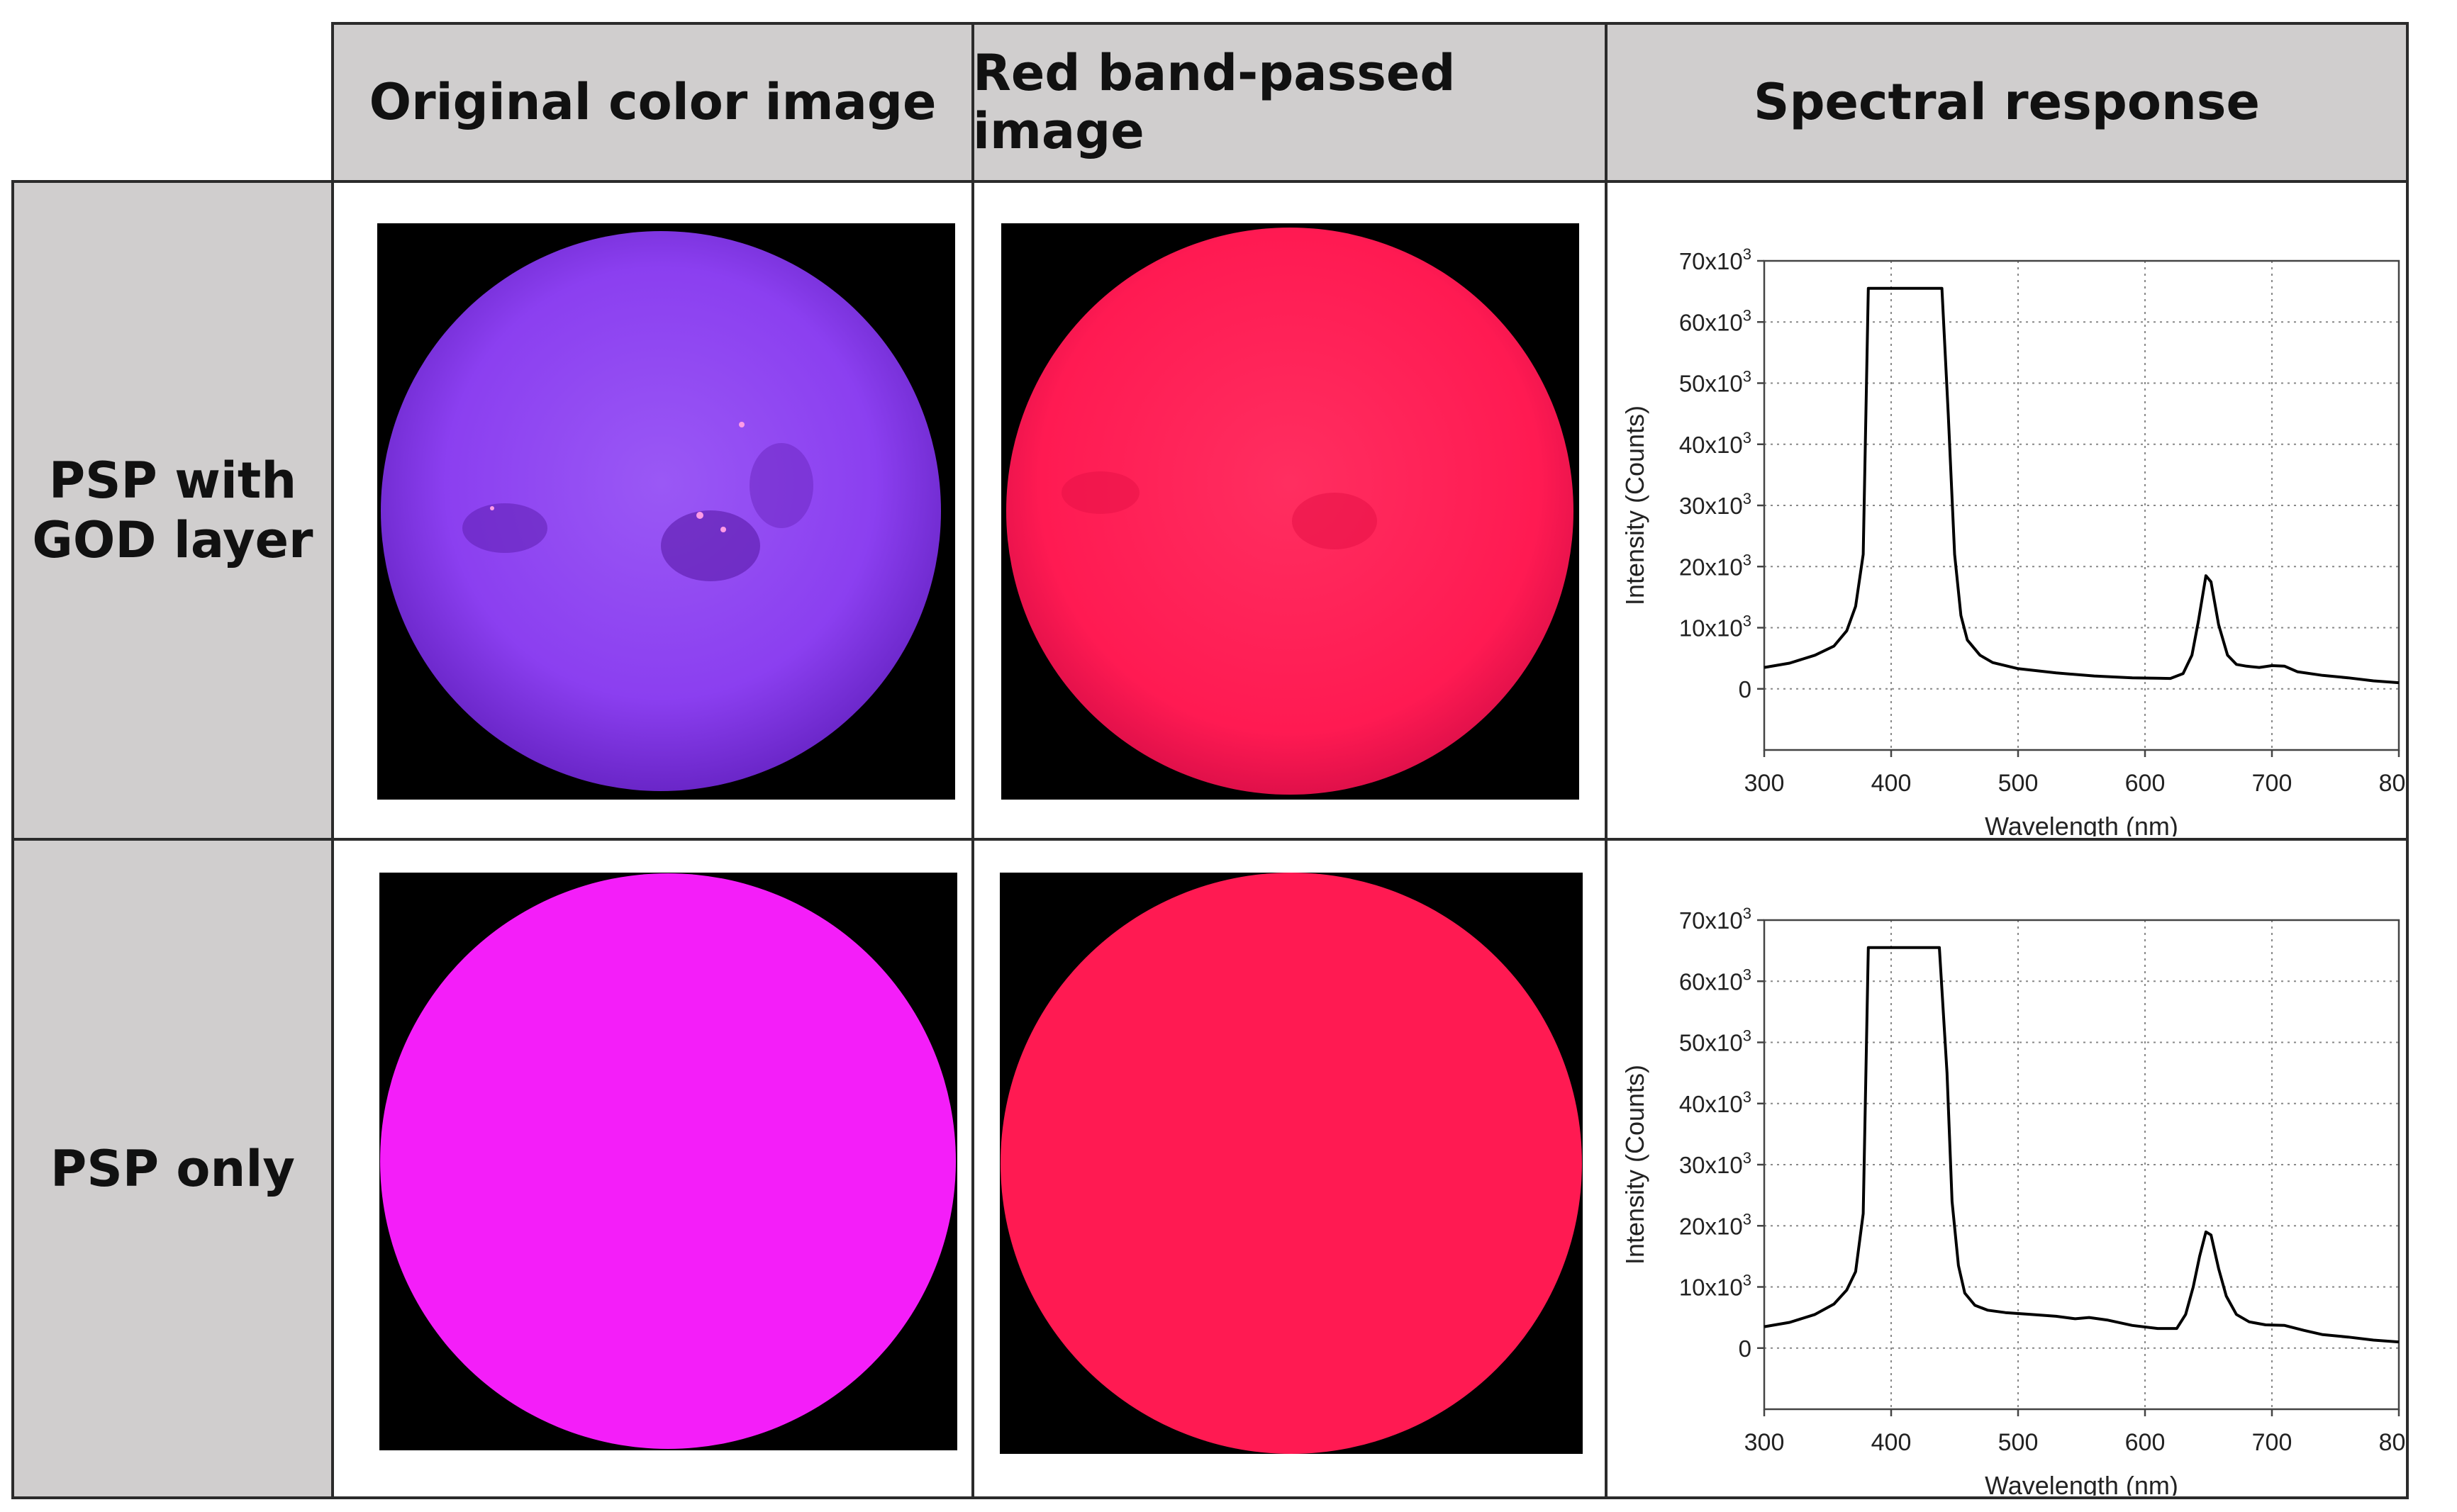 This screenshot has height=1512, width=2457. What do you see at coordinates (1215, 102) in the screenshot?
I see `header-col2-label: Red band-passed image` at bounding box center [1215, 102].